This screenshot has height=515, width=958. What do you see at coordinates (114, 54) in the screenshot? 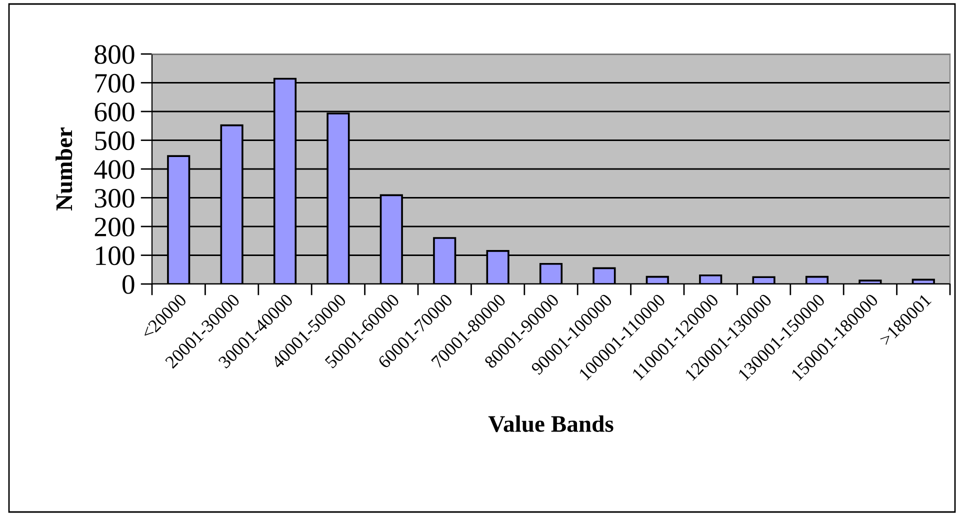
I see `y-tick-label: 800` at bounding box center [114, 54].